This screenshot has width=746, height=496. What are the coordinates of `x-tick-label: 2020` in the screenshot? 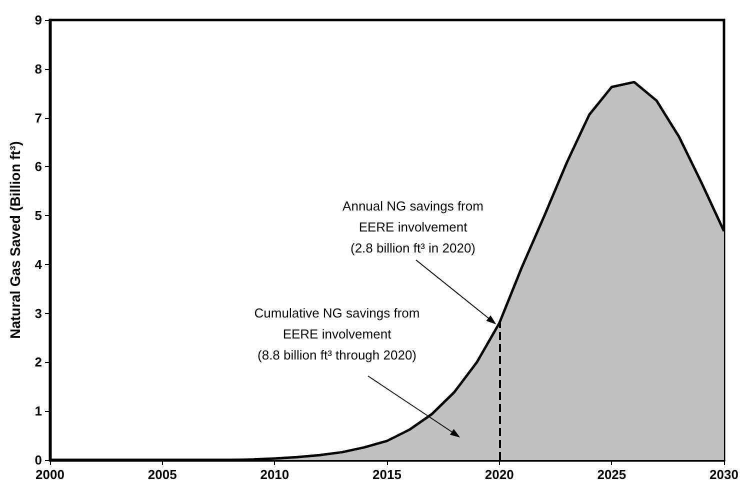 It's located at (499, 474).